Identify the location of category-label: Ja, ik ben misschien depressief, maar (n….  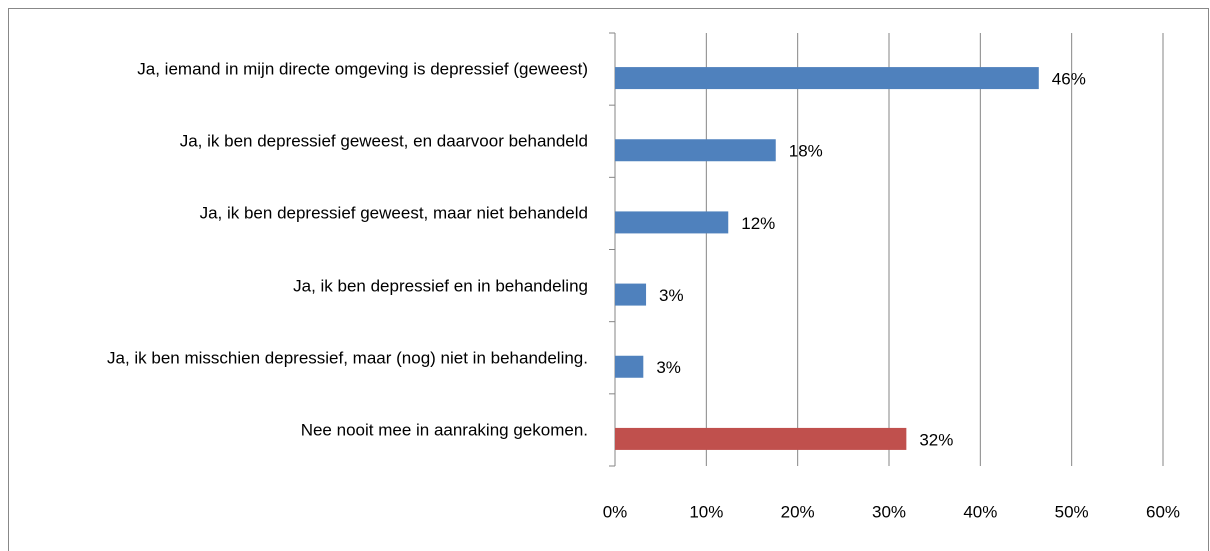
(308, 357).